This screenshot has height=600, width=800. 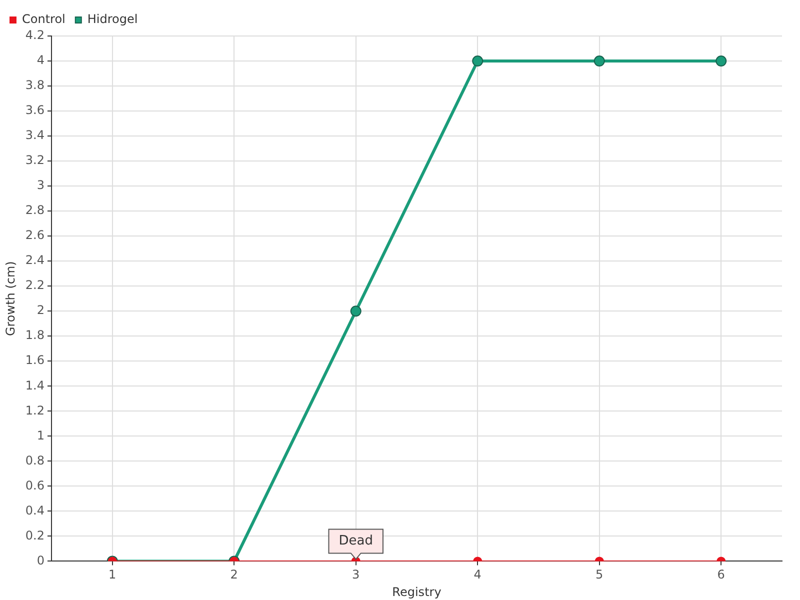 I want to click on y-tick-label: 1, so click(x=40, y=435).